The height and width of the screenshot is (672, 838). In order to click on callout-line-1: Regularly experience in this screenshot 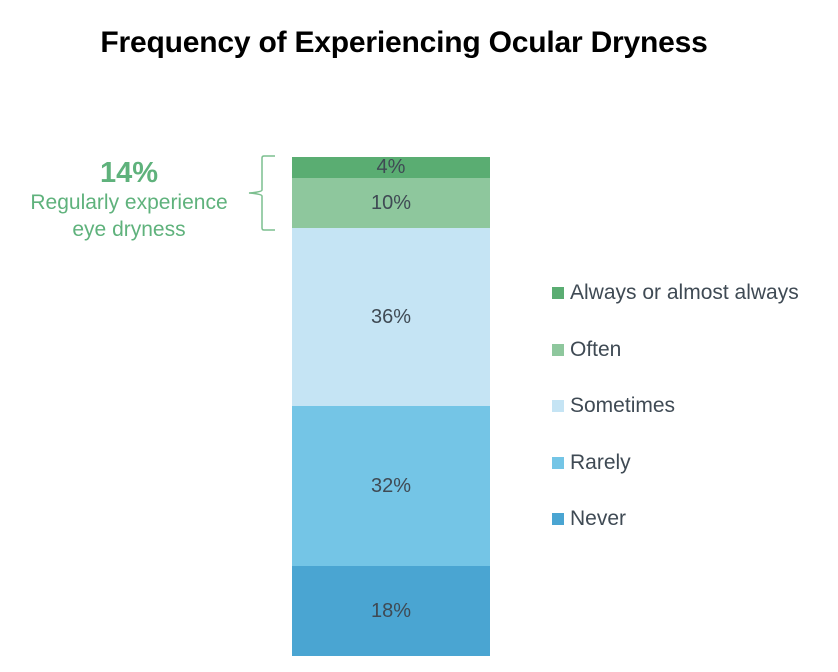, I will do `click(129, 202)`.